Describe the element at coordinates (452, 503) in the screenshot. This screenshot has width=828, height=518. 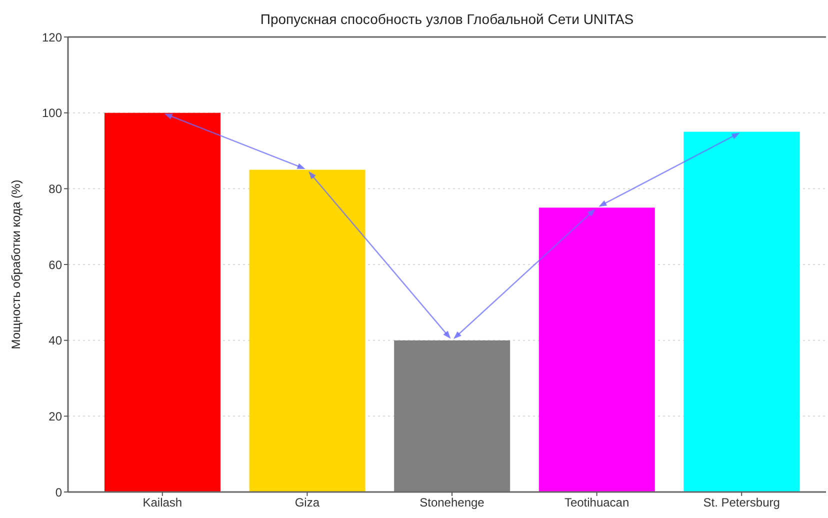
I see `x-tick-label: Stonehenge` at that location.